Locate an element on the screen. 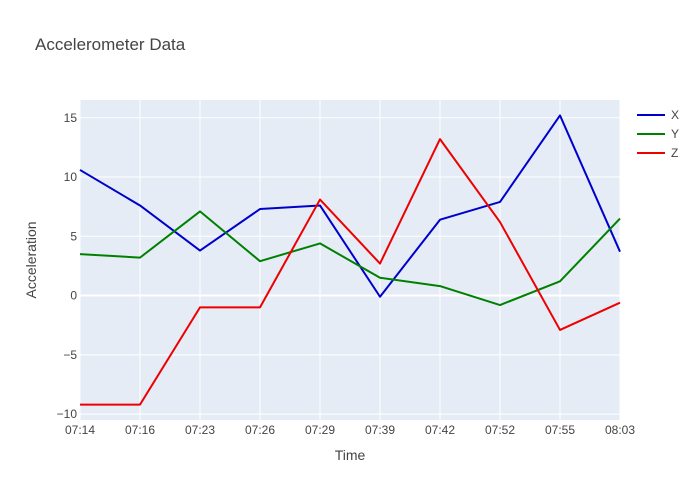 The width and height of the screenshot is (700, 500). y-tick-label: −5 is located at coordinates (70, 355).